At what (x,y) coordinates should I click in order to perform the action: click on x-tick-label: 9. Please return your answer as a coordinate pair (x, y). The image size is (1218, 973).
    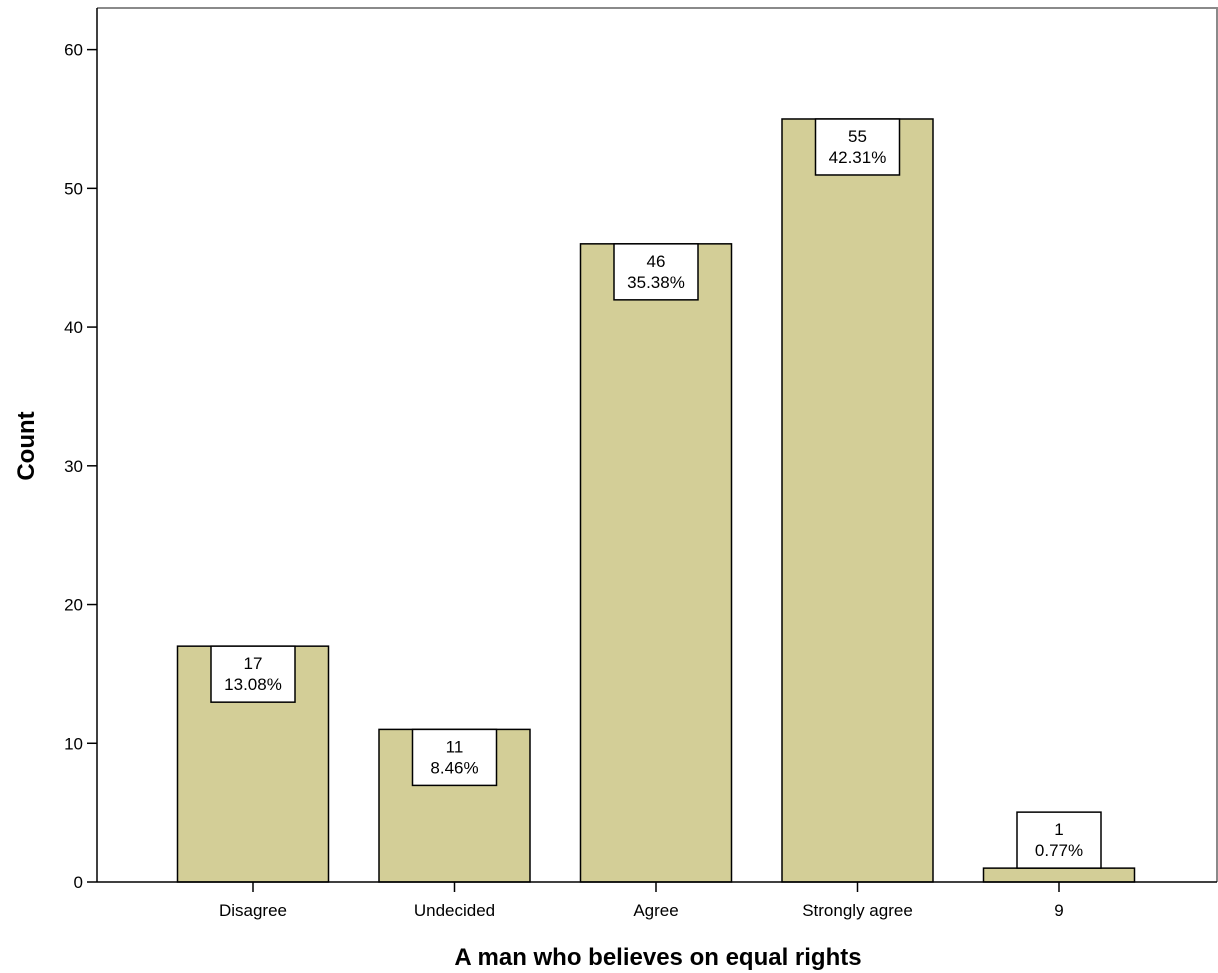
    Looking at the image, I should click on (1058, 910).